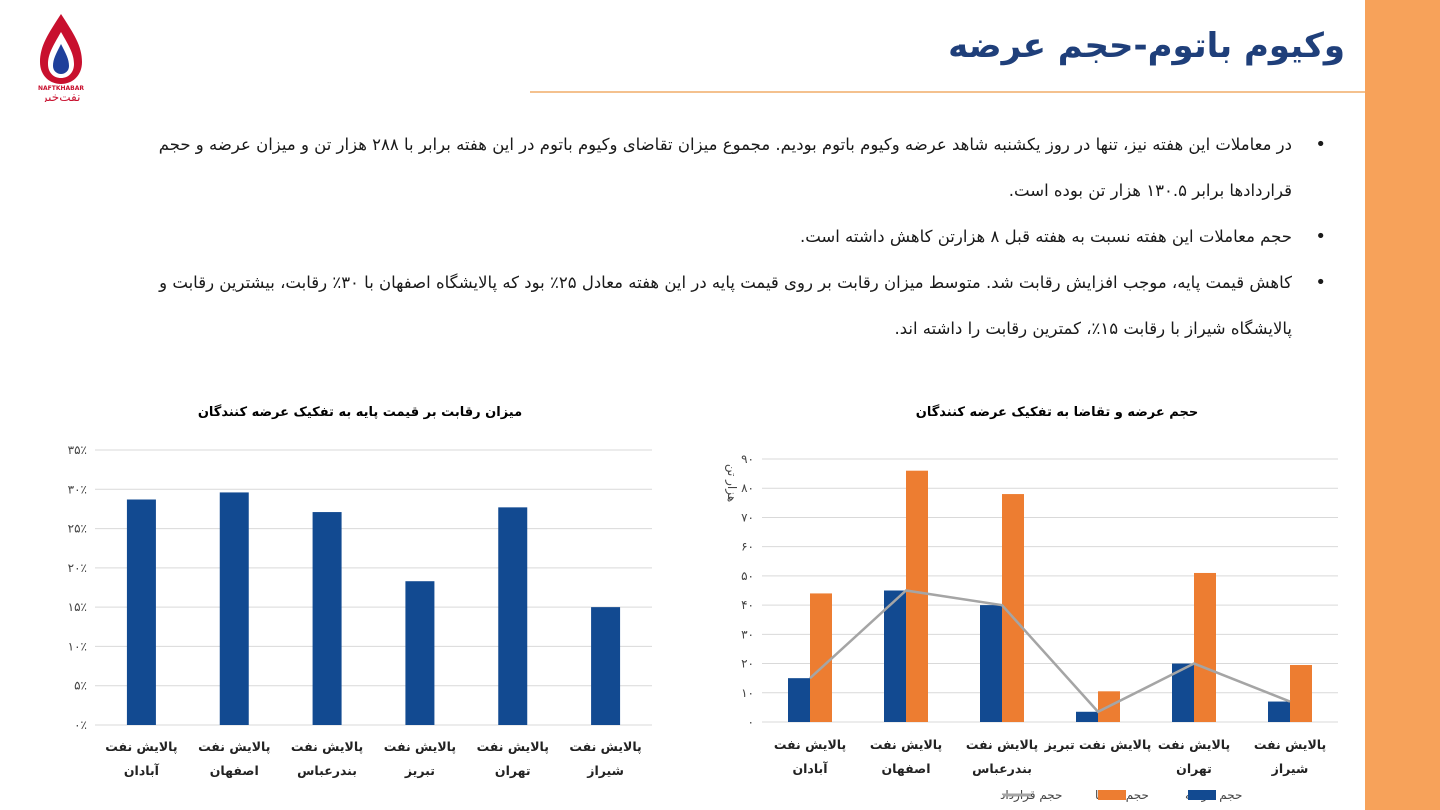 Image resolution: width=1440 pixels, height=810 pixels. Describe the element at coordinates (1031, 795) in the screenshot. I see `legend-contract-label: حجم قرارداد` at that location.